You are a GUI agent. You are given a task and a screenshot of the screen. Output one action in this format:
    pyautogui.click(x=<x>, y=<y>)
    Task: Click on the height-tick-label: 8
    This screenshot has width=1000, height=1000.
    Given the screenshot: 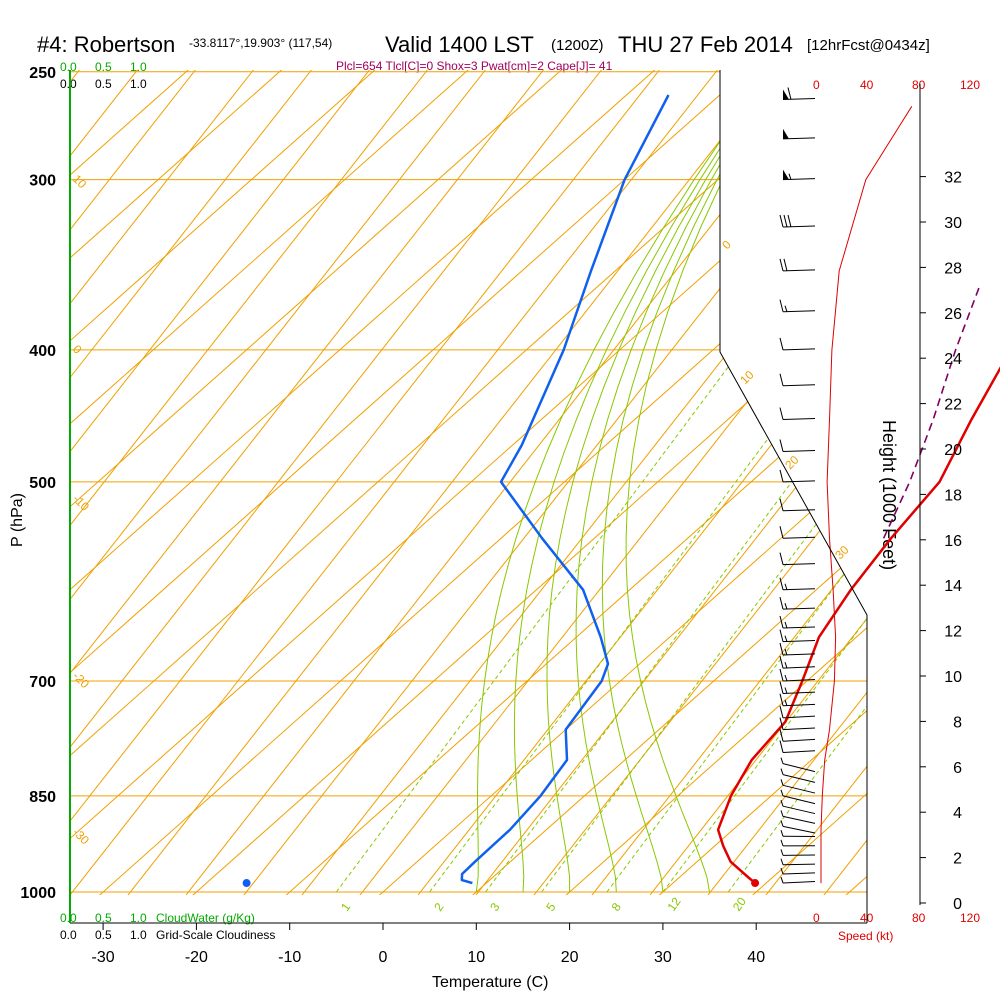 What is the action you would take?
    pyautogui.click(x=957, y=722)
    